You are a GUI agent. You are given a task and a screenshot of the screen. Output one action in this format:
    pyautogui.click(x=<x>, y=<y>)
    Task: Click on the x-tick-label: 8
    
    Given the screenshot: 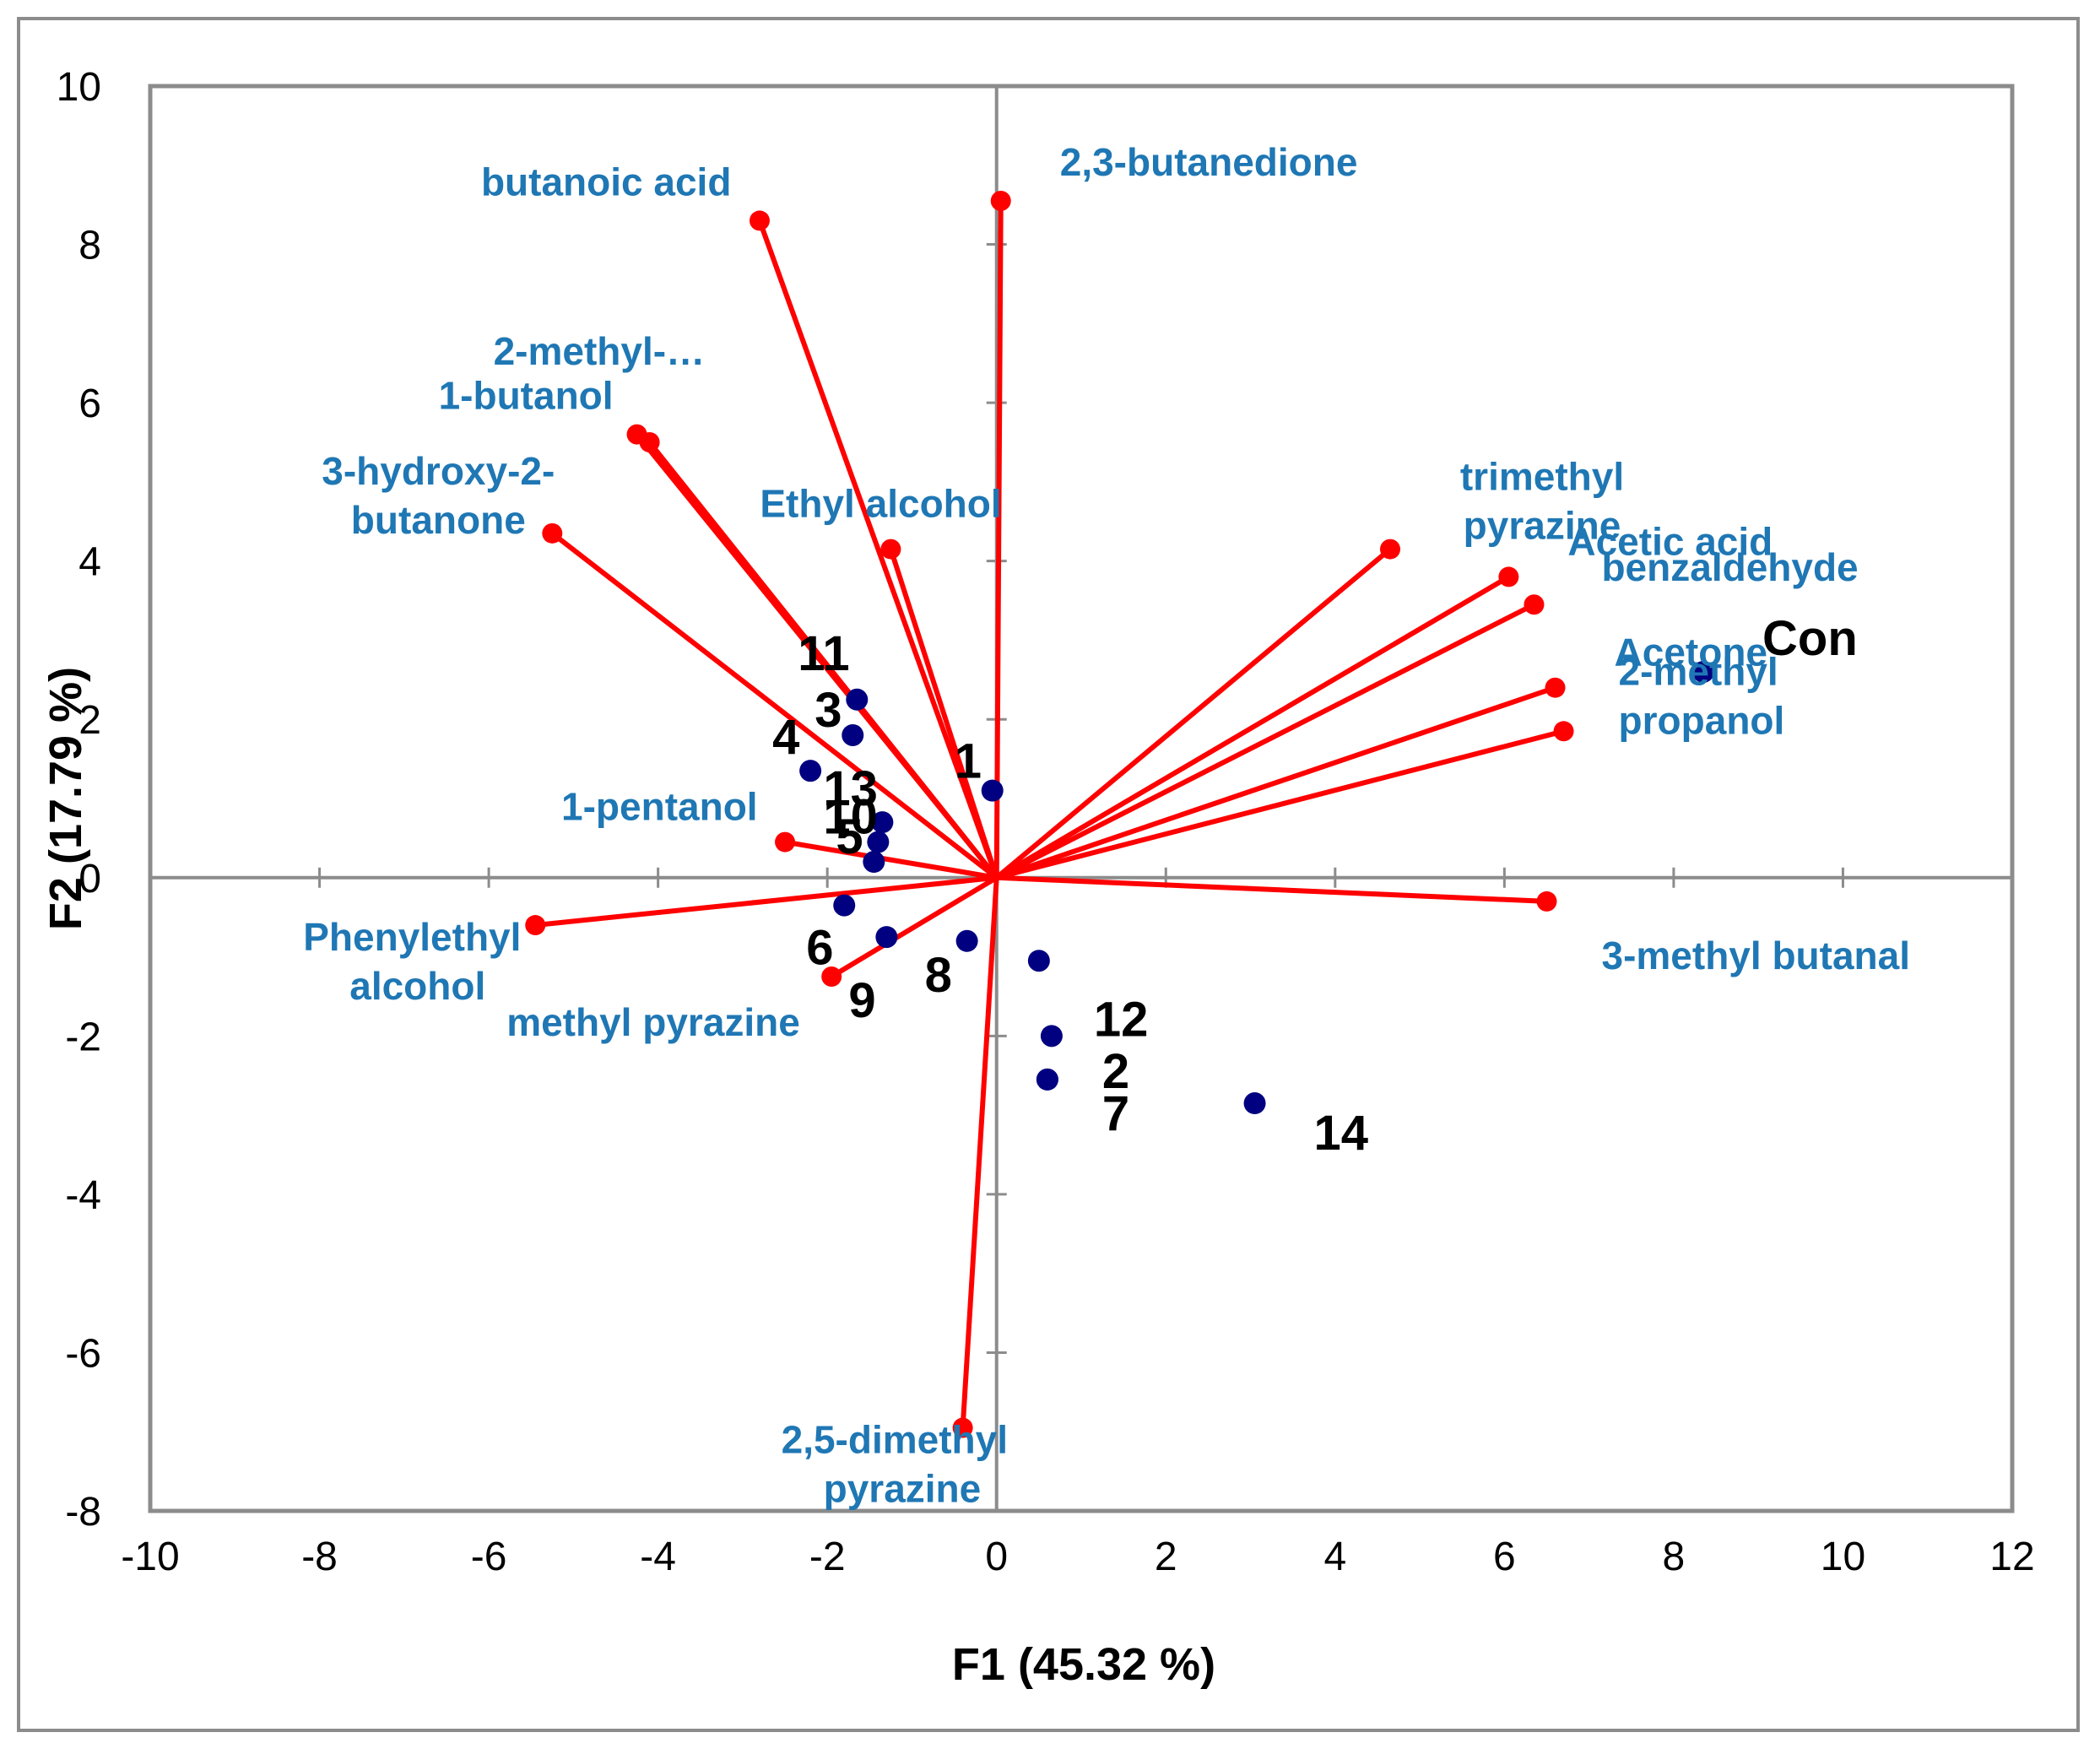 What is the action you would take?
    pyautogui.click(x=1674, y=1557)
    